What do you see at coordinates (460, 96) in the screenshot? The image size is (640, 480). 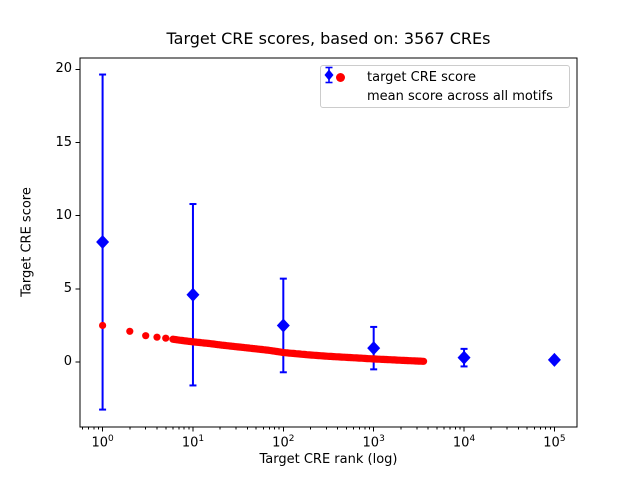 I see `legend-label: mean score across all motifs` at bounding box center [460, 96].